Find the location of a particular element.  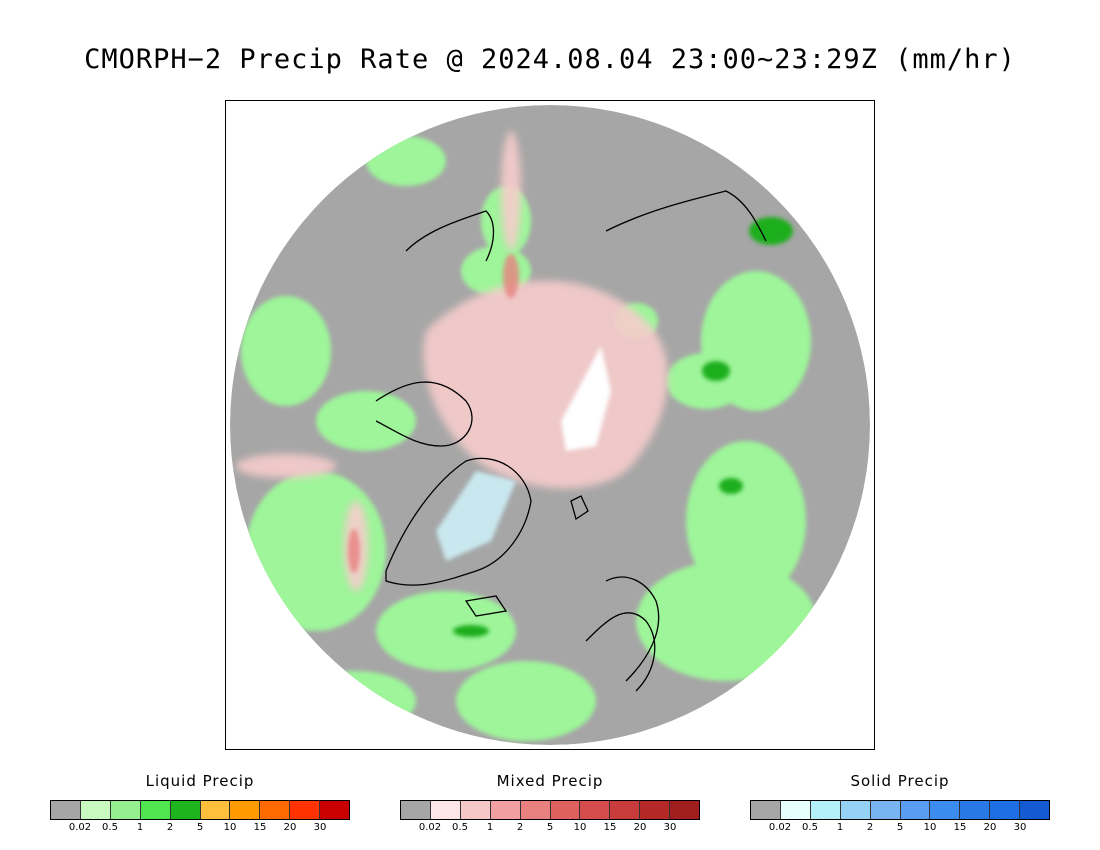

legend-liquid-ticks: 0.02 0.5 1 2 5 10 15 20 30 is located at coordinates (200, 829).